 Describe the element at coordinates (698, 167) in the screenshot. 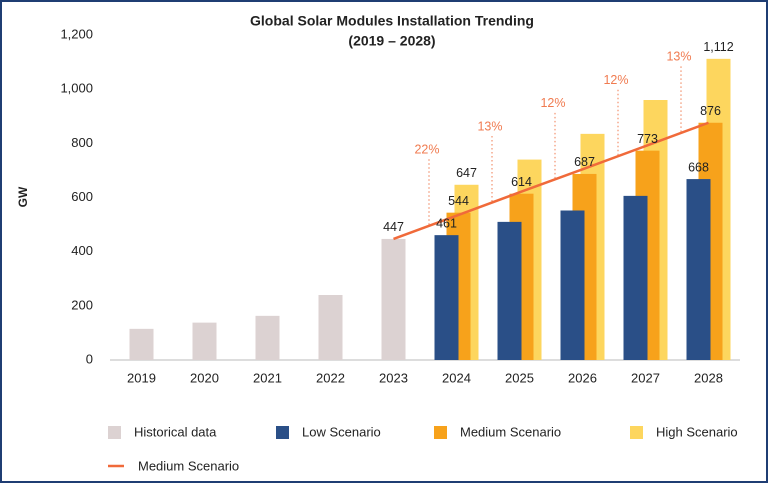

I see `data-label: 668` at that location.